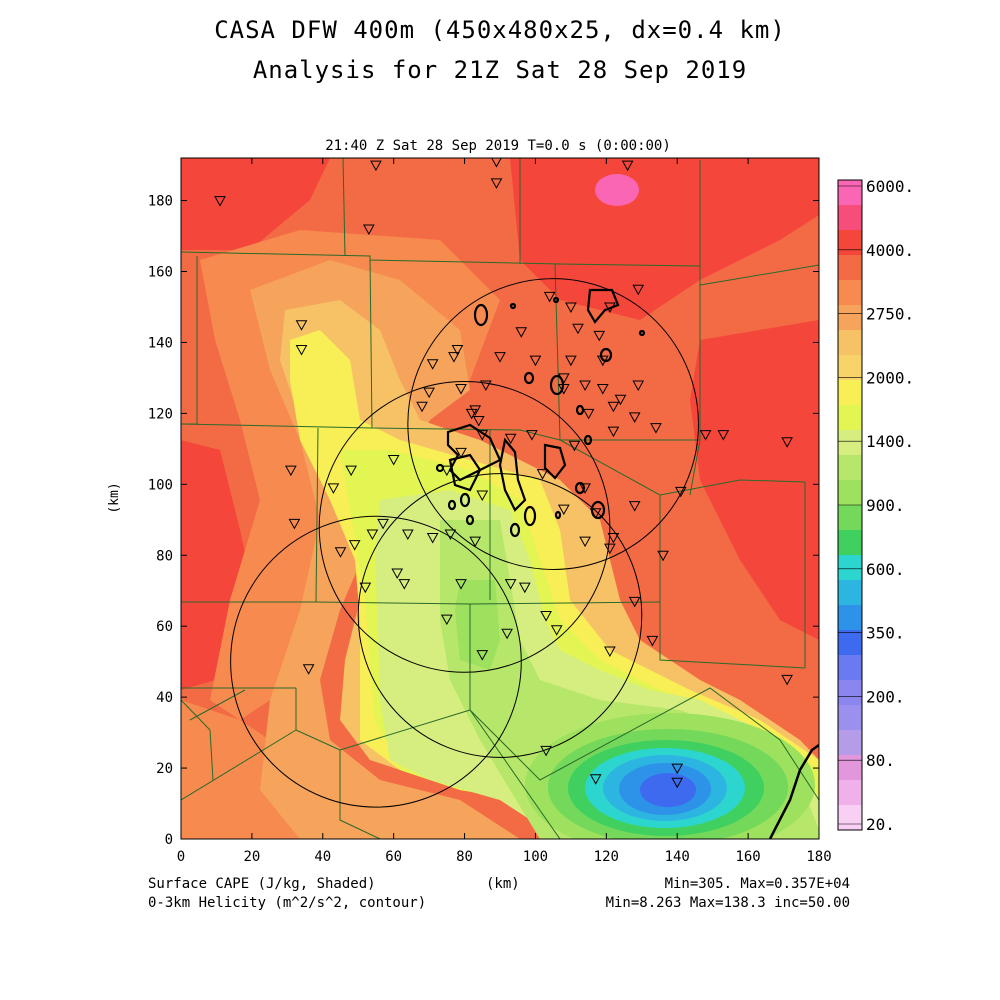 The height and width of the screenshot is (1000, 1000). I want to click on colorbar-label: 4000., so click(890, 250).